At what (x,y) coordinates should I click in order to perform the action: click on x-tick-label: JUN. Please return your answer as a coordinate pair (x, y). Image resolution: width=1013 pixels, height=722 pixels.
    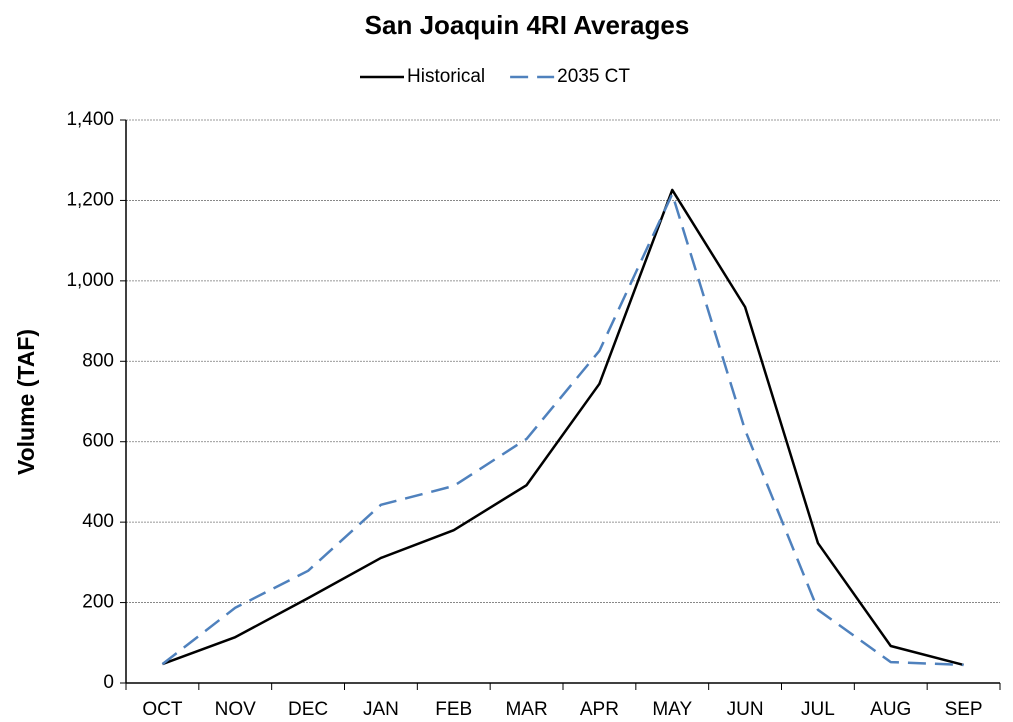
    Looking at the image, I should click on (745, 709).